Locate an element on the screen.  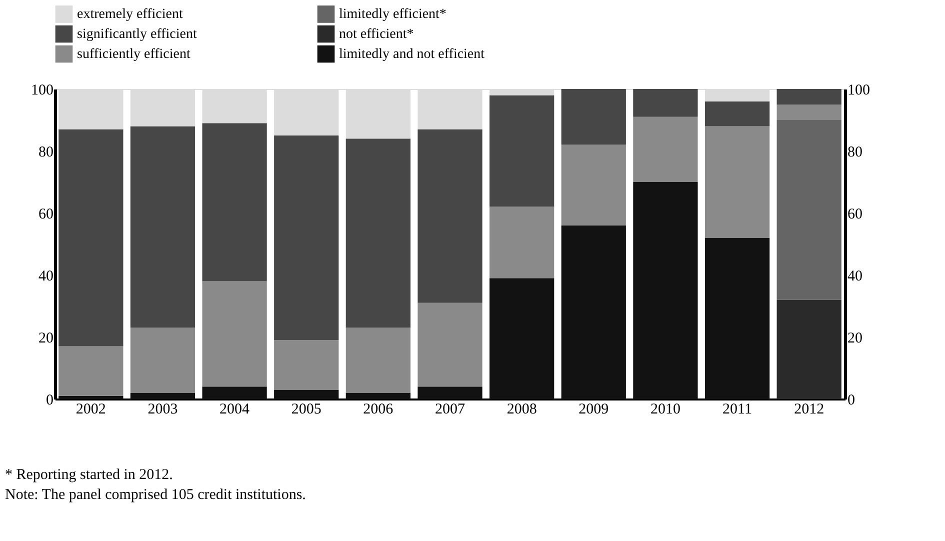
x-tick-label: 2009 is located at coordinates (593, 410).